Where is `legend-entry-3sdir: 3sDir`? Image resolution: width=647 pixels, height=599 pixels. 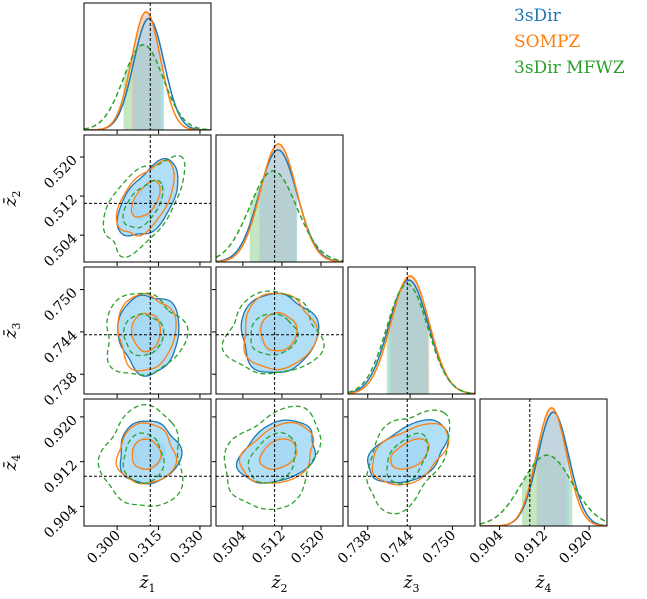
legend-entry-3sdir: 3sDir is located at coordinates (538, 16).